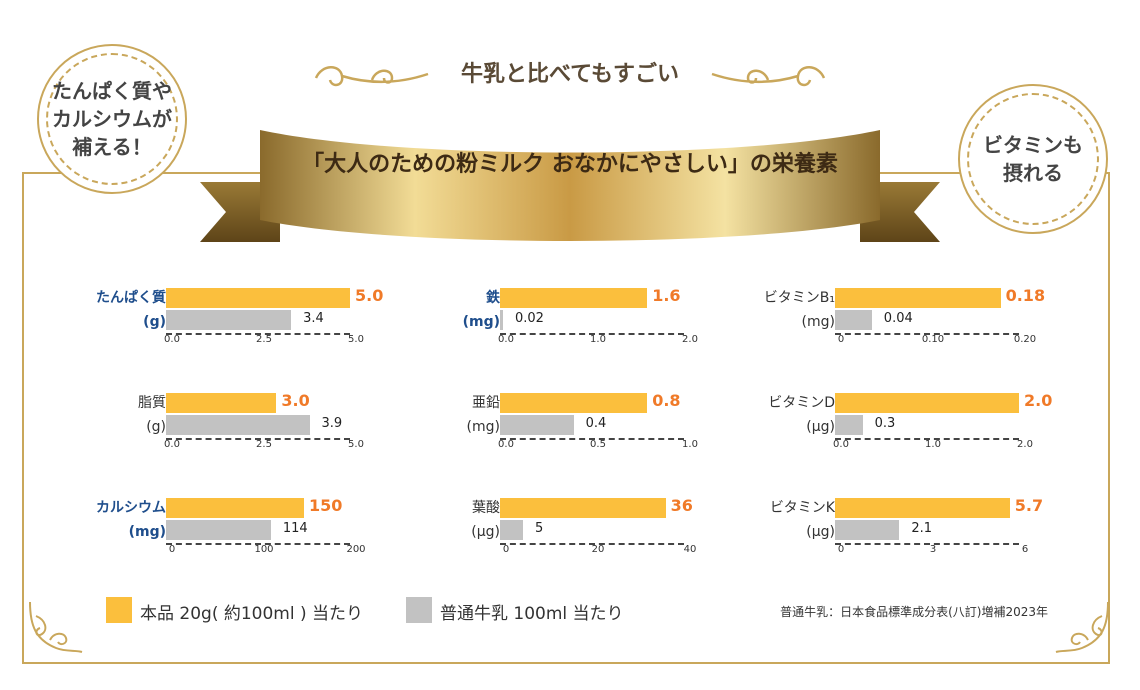 This screenshot has width=1140, height=690. What do you see at coordinates (493, 298) in the screenshot?
I see `nutrient-name: 鉄` at bounding box center [493, 298].